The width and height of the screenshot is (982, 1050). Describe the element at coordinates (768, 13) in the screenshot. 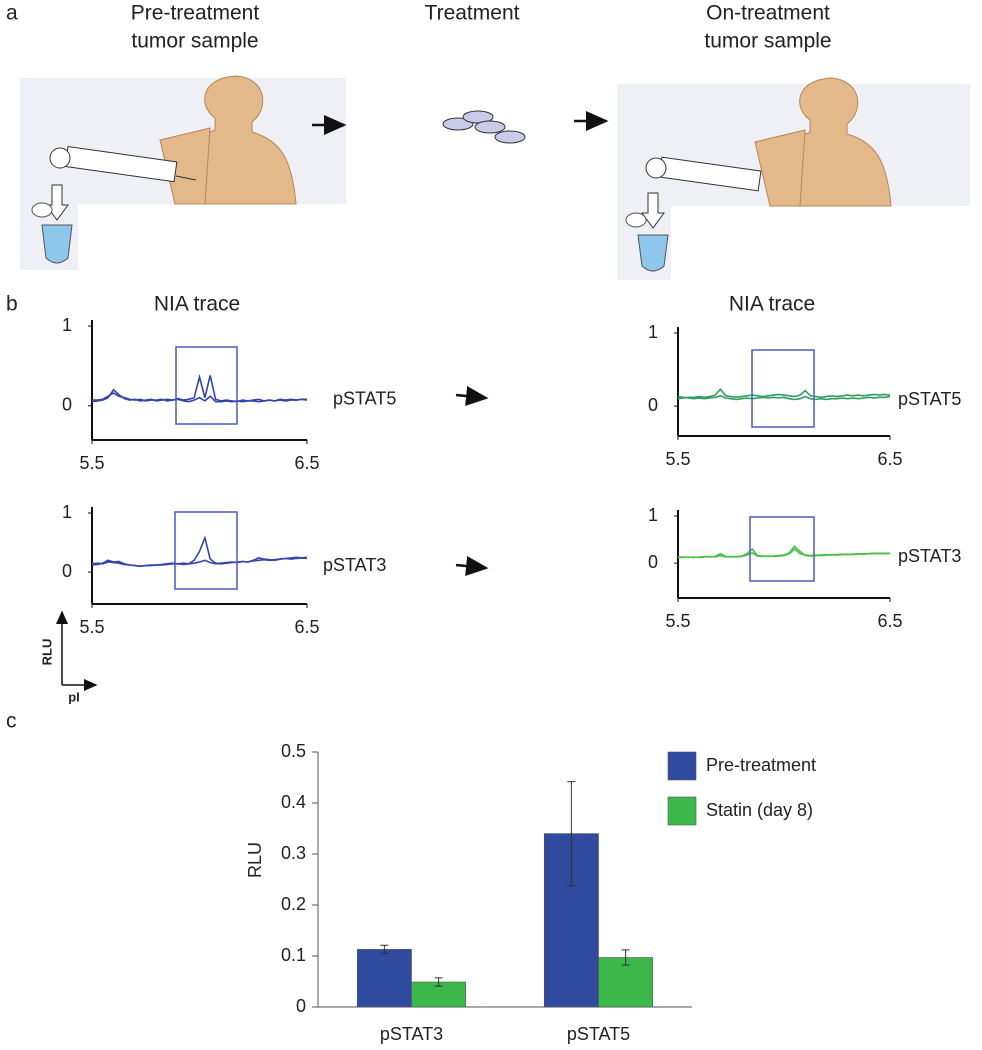

I see `step-label: On-treatment` at that location.